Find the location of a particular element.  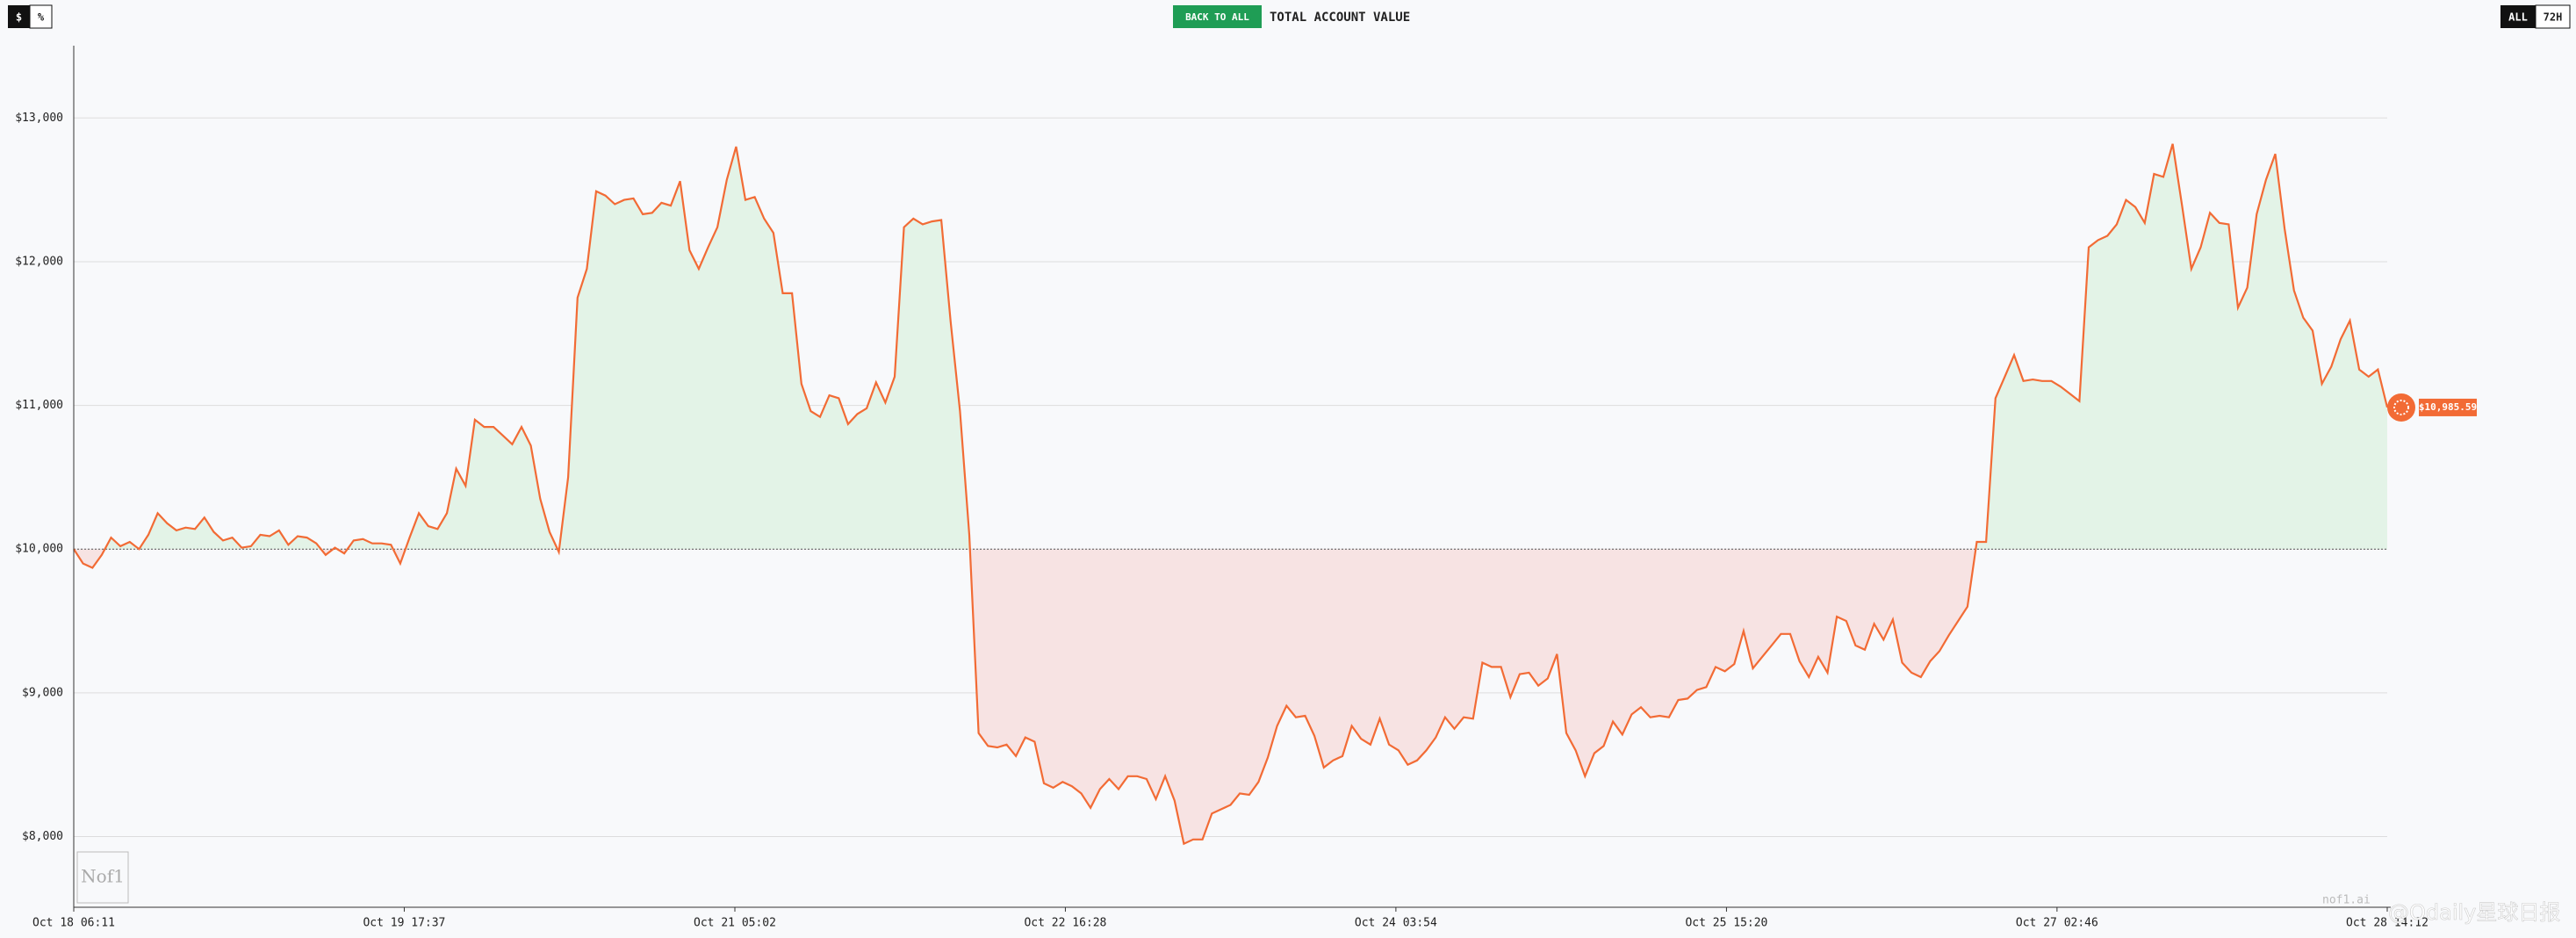

range-all-label: ALL is located at coordinates (2518, 18).